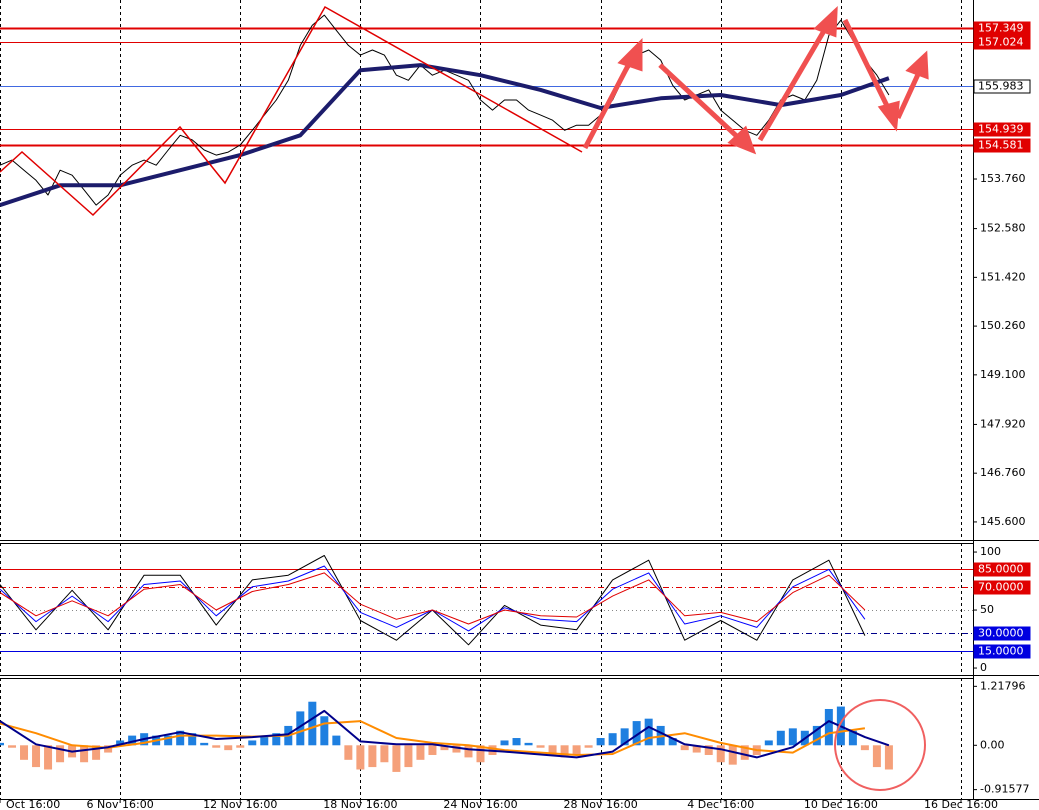 Image resolution: width=1039 pixels, height=810 pixels. I want to click on y-tick-label: 0.00, so click(992, 744).